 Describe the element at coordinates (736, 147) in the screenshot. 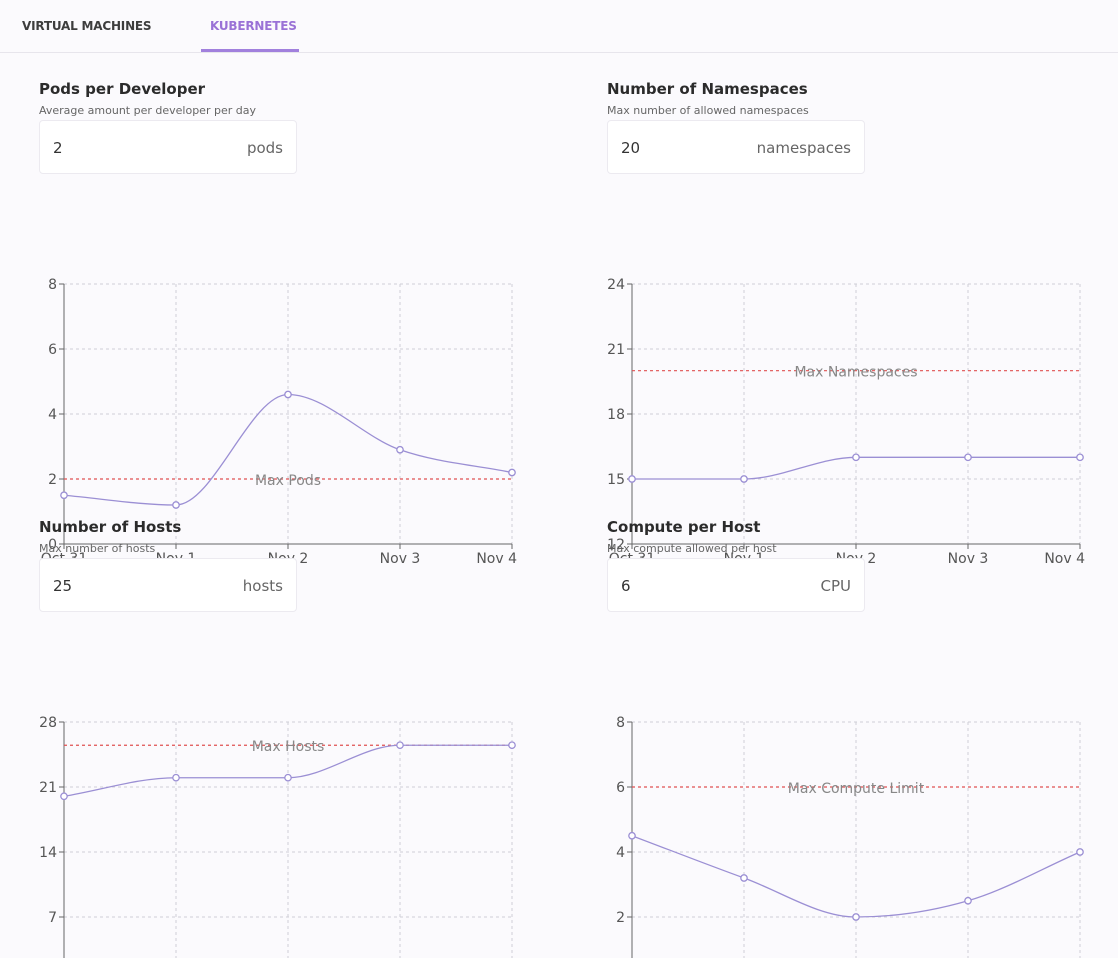

I see `namespaces-input: 20 namespaces` at that location.